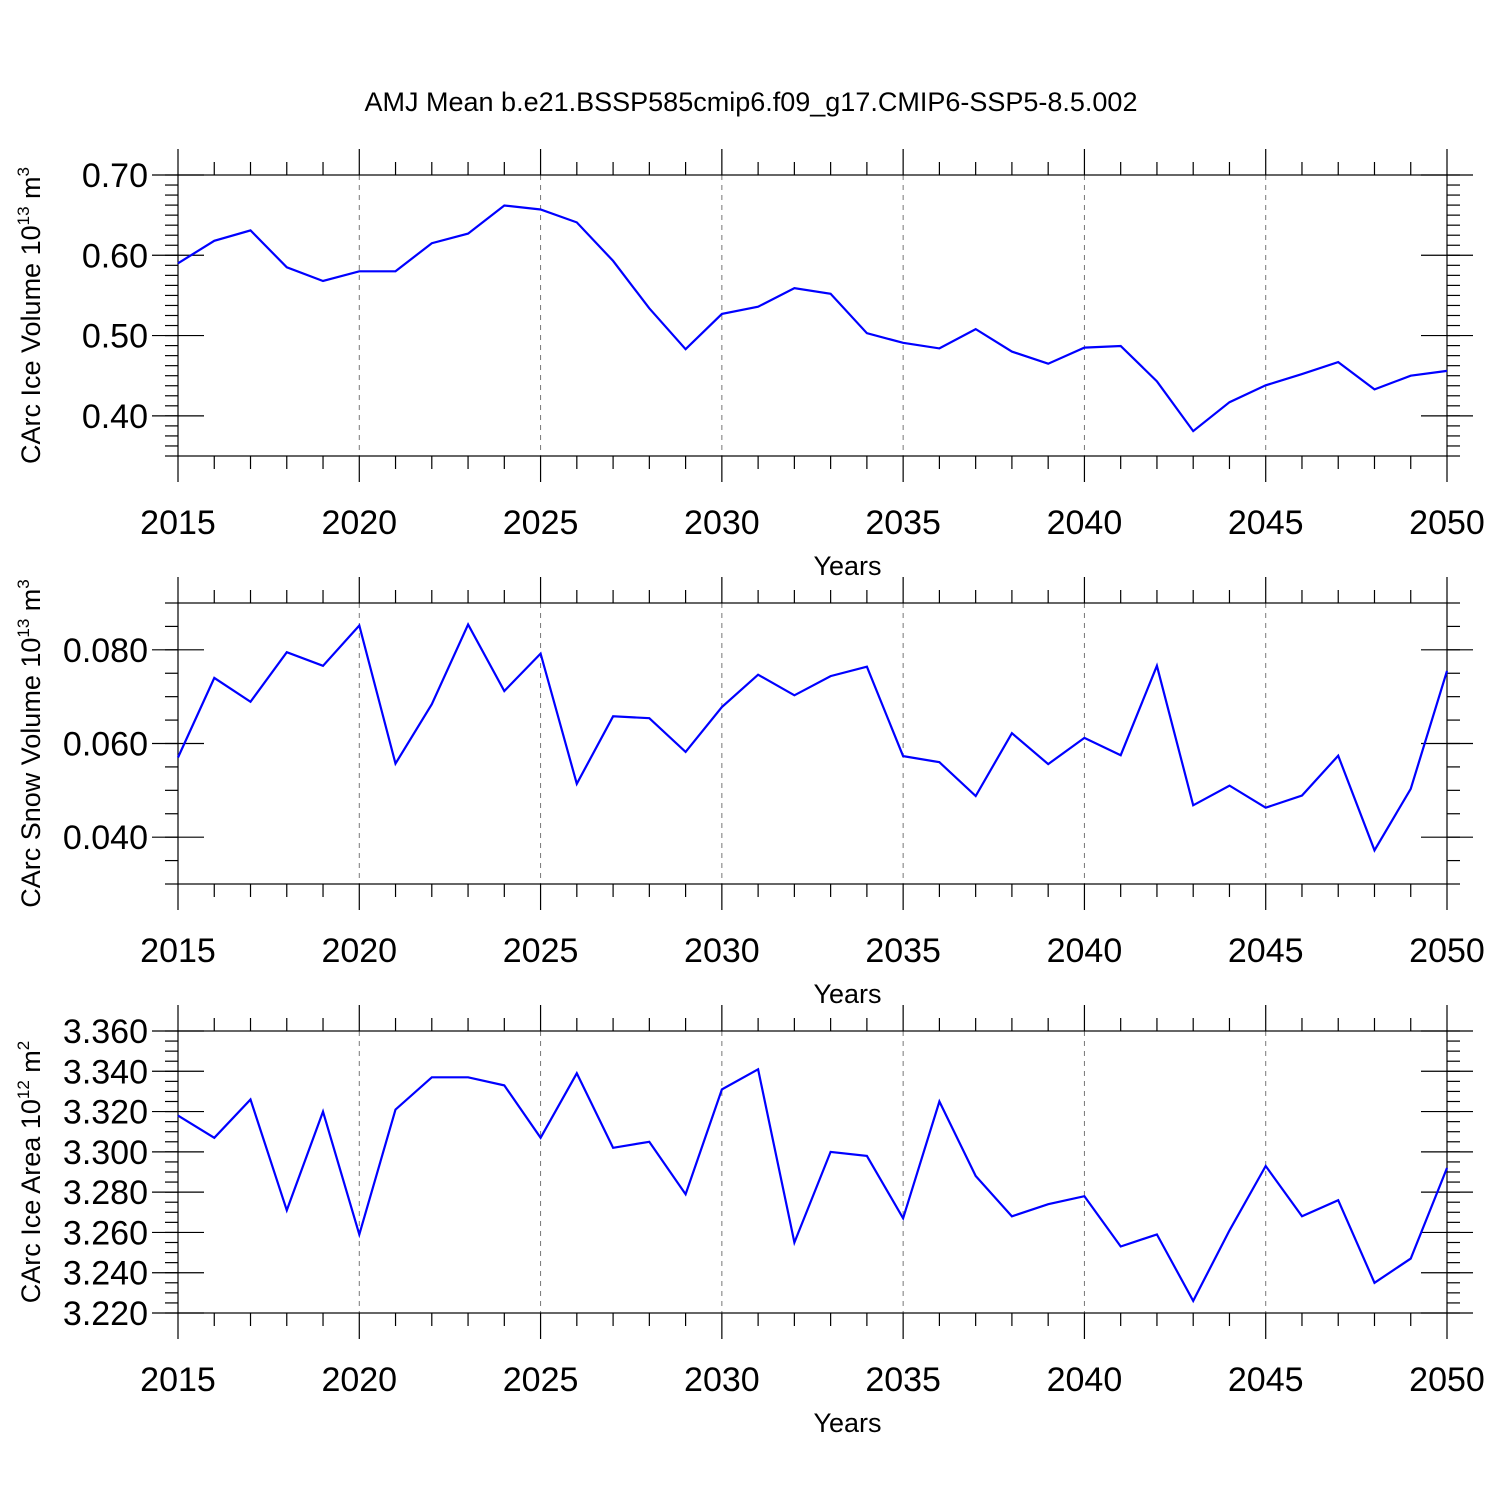 This screenshot has width=1500, height=1500. I want to click on y-tick-label: 3.340, so click(105, 1072).